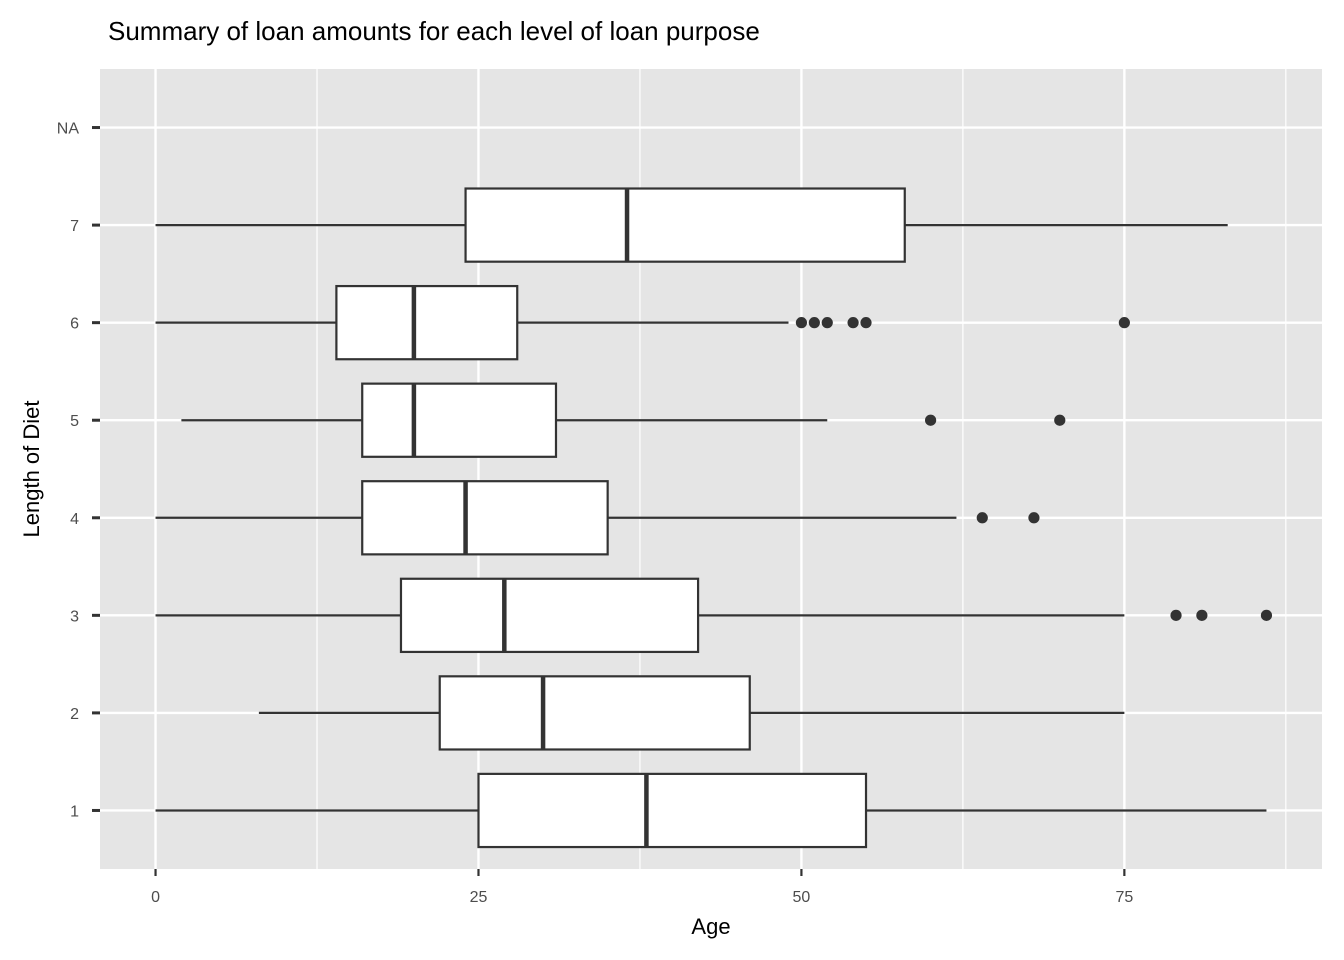  What do you see at coordinates (74, 811) in the screenshot?
I see `y-tick-label: 1` at bounding box center [74, 811].